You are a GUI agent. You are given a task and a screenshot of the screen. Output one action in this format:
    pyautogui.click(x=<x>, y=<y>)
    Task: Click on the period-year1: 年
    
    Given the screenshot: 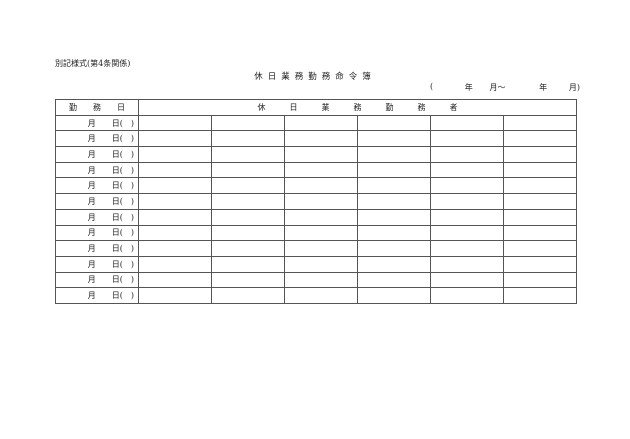 What is the action you would take?
    pyautogui.click(x=468, y=87)
    